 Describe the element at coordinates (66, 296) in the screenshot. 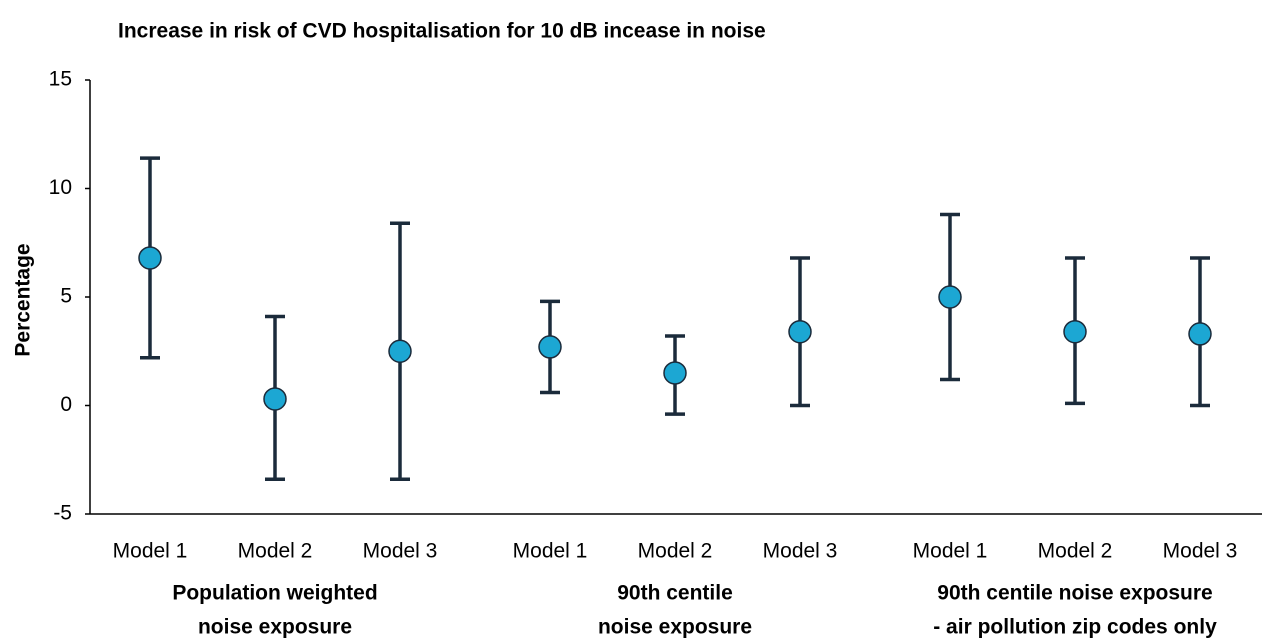

I see `y-tick-label: 5` at that location.